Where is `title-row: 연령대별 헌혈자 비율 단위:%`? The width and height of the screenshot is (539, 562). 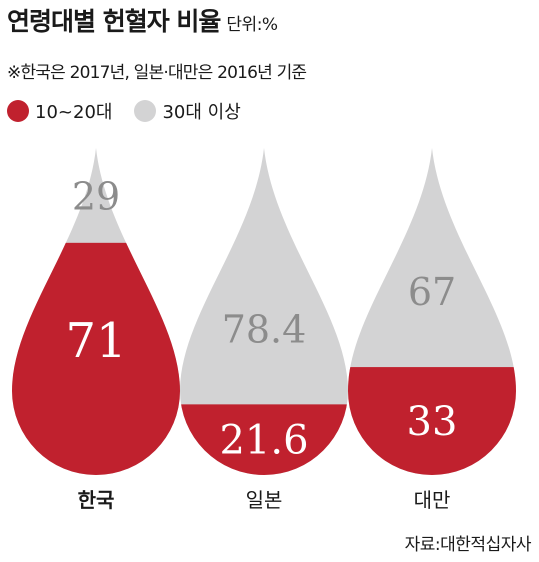 title-row: 연령대별 헌혈자 비율 단위:% is located at coordinates (142, 20).